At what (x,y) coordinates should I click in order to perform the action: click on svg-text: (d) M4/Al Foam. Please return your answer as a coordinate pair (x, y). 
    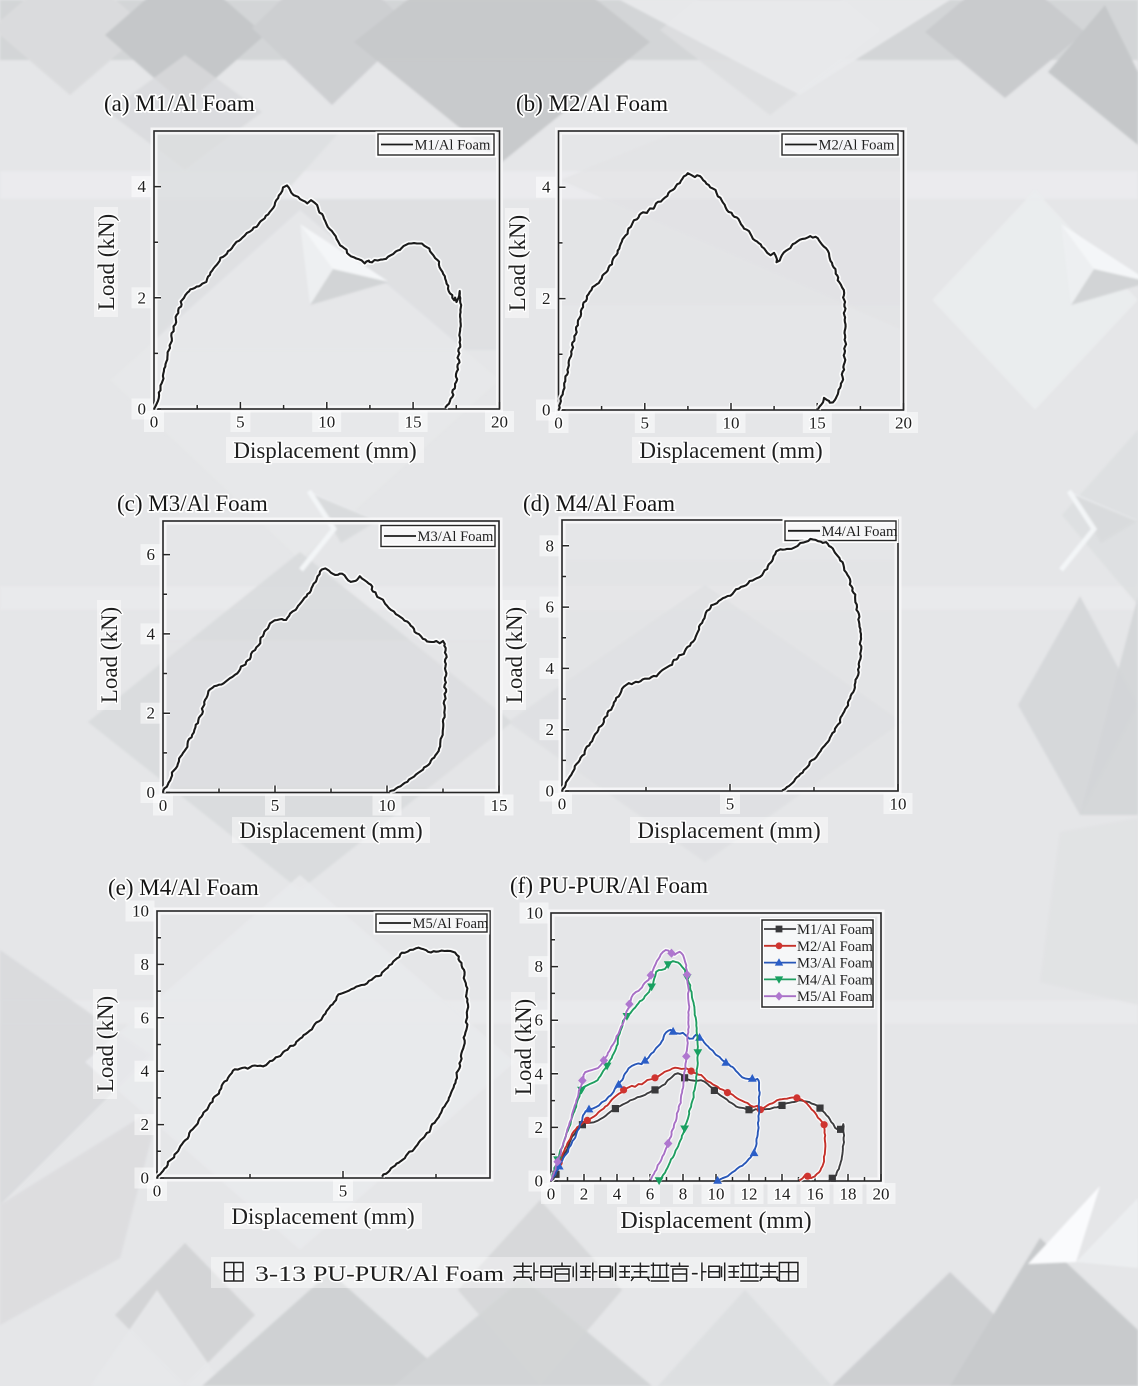
    Looking at the image, I should click on (599, 503).